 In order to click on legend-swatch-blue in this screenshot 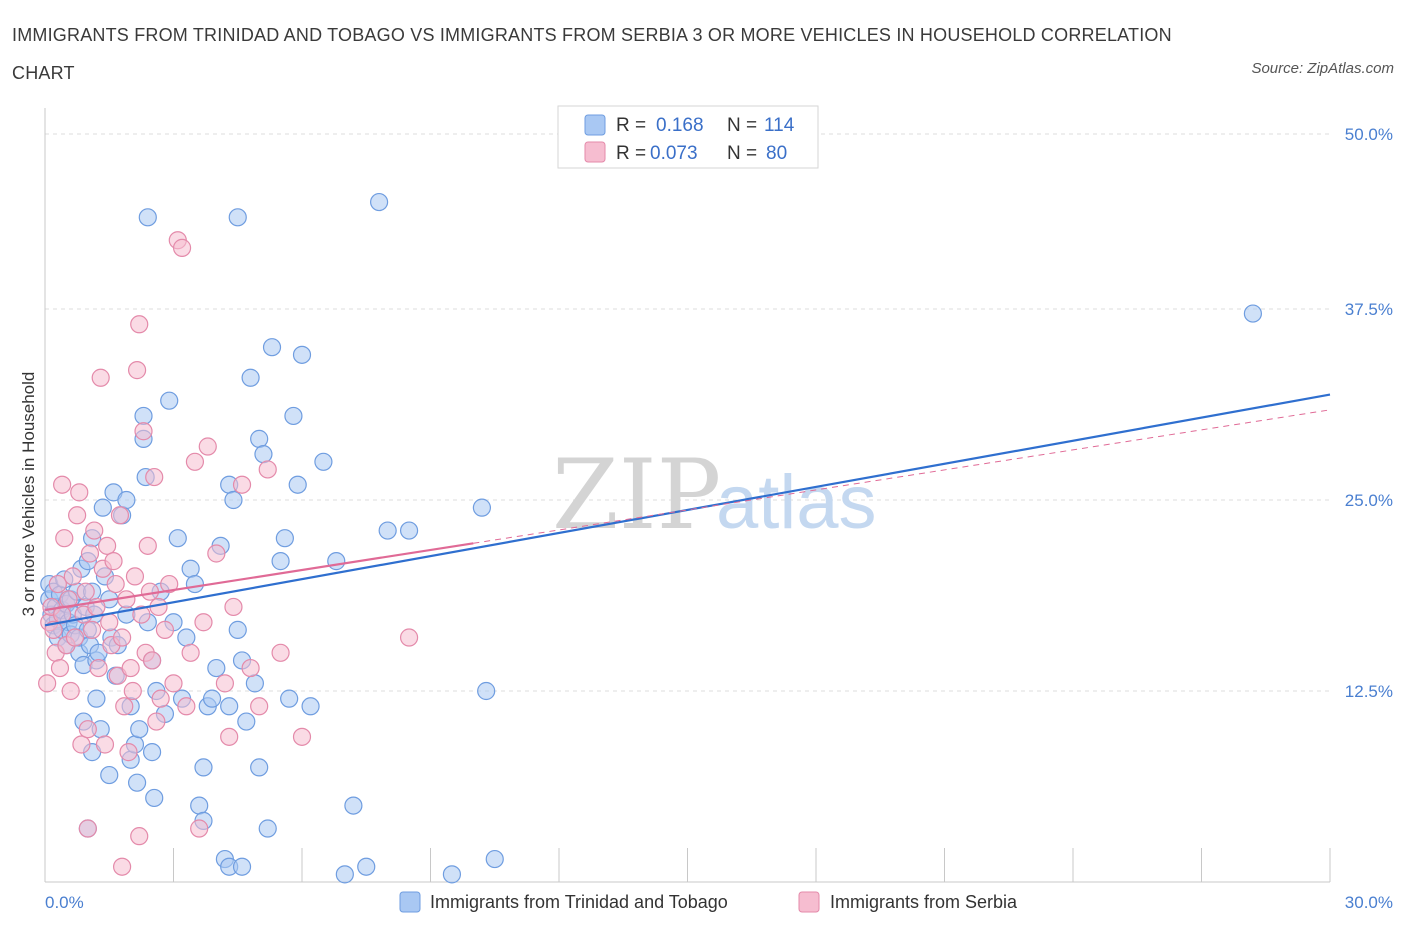, I will do `click(595, 125)`.